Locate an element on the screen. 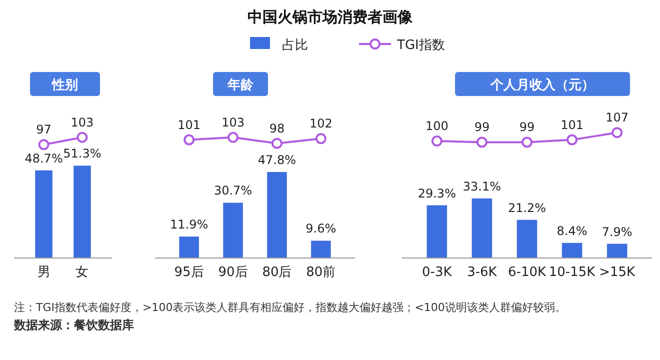 The width and height of the screenshot is (660, 360). data-label: 102 is located at coordinates (320, 123).